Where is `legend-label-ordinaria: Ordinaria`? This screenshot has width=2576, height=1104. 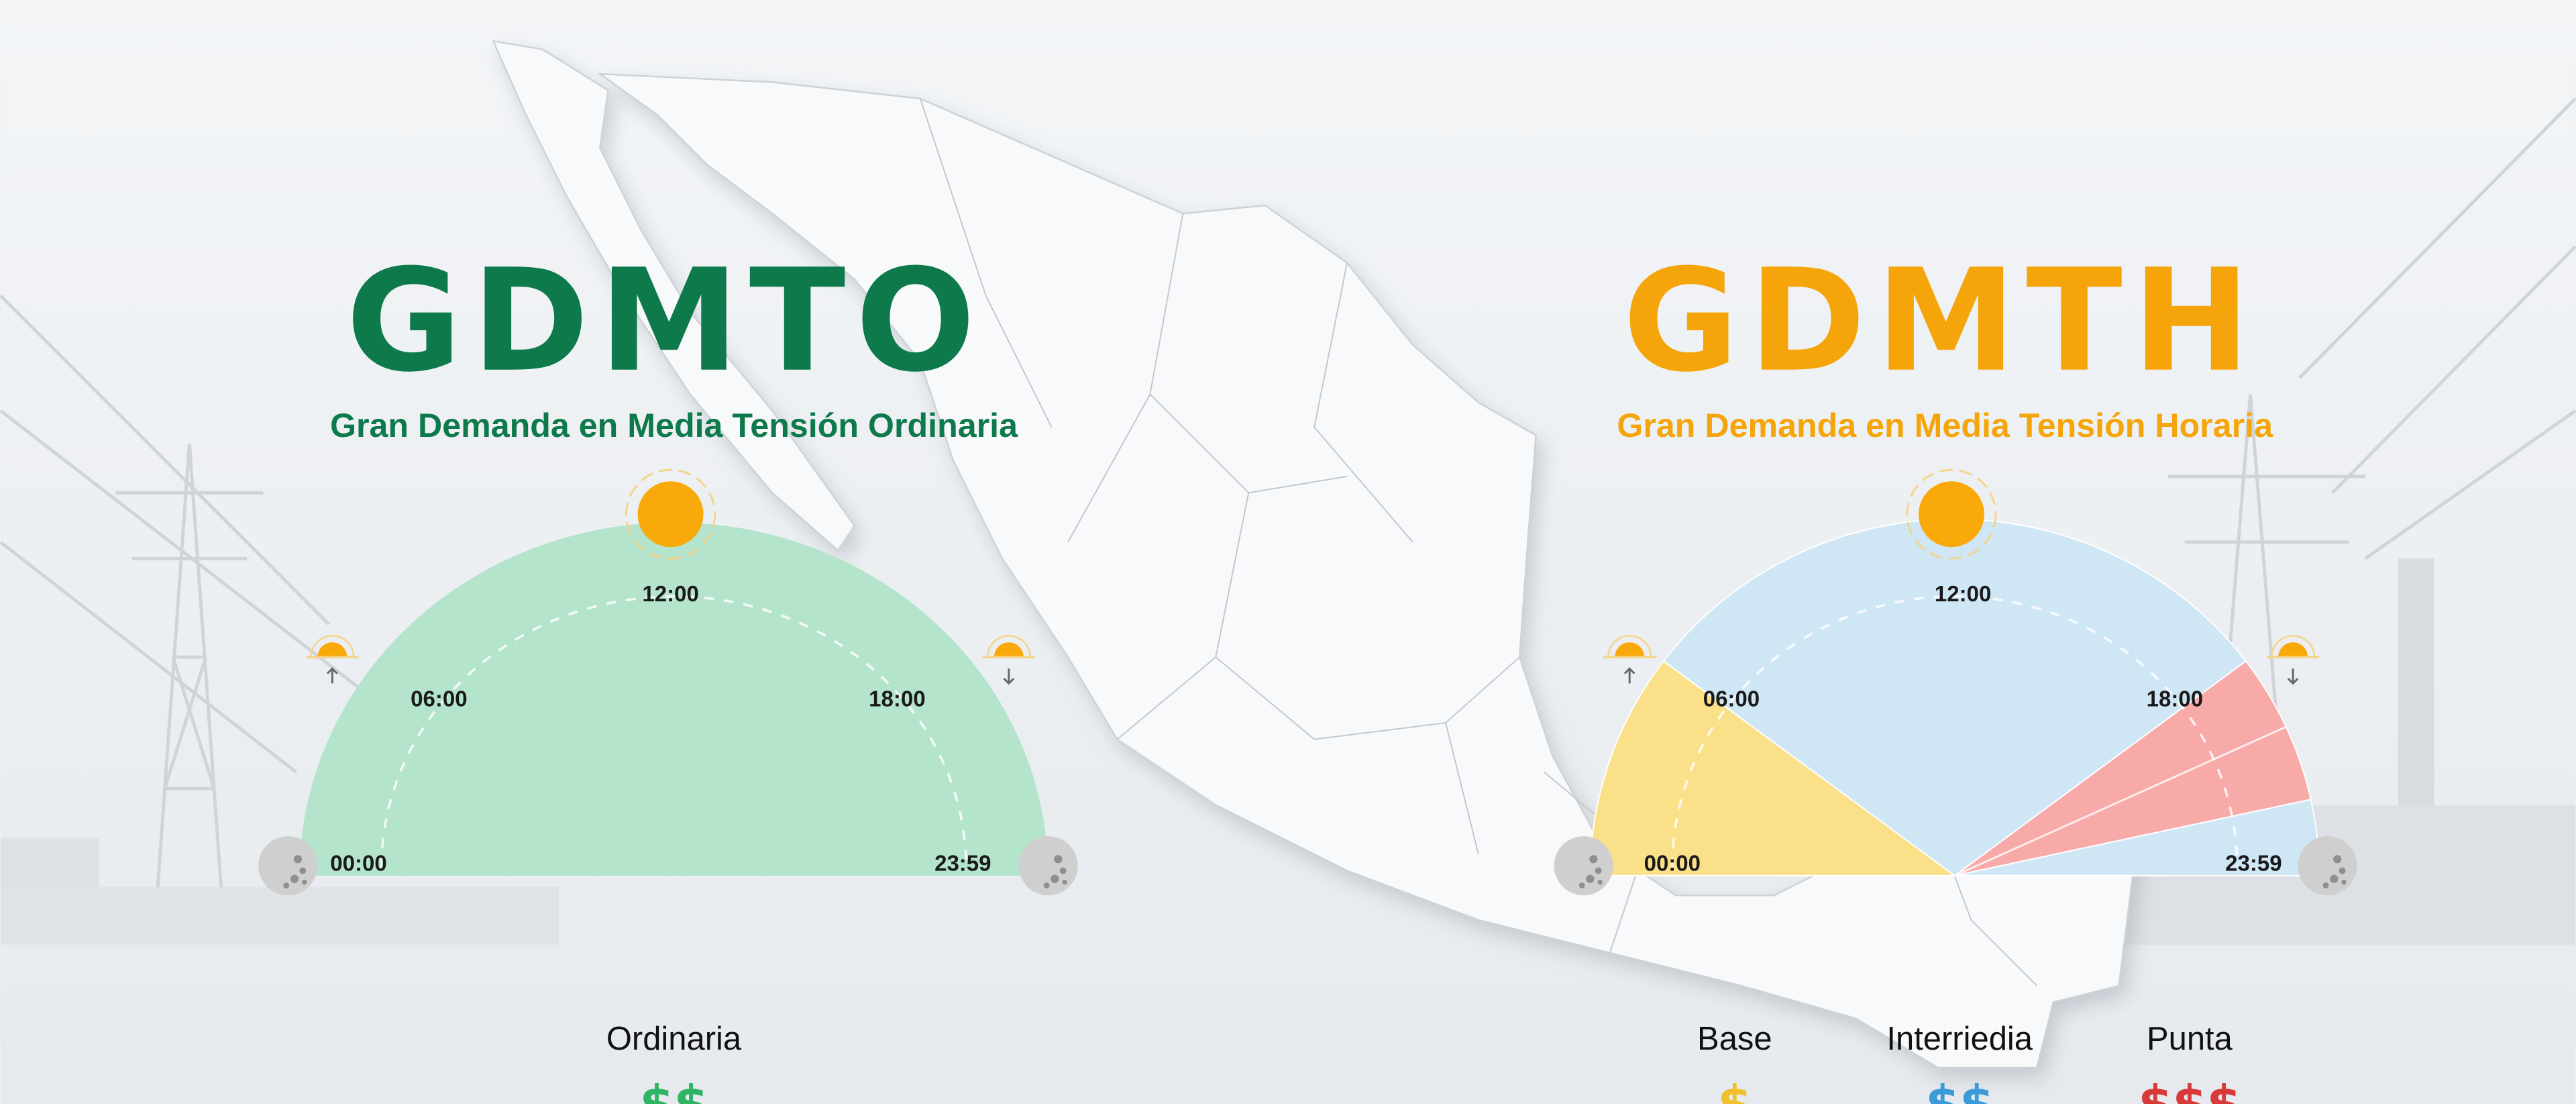
legend-label-ordinaria: Ordinaria is located at coordinates (674, 1039).